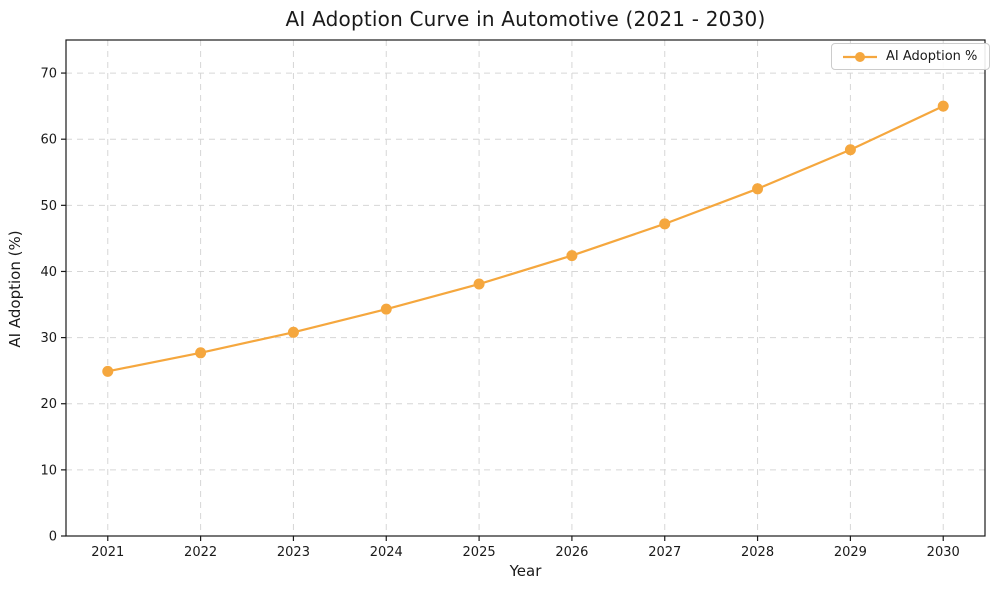 The width and height of the screenshot is (1000, 600). Describe the element at coordinates (479, 552) in the screenshot. I see `x-tick-label: 2025` at that location.